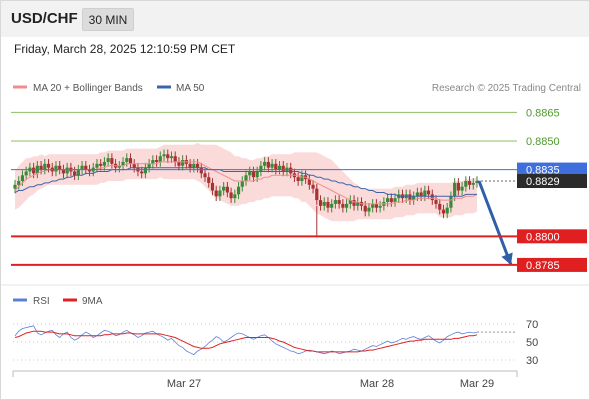  Describe the element at coordinates (506, 88) in the screenshot. I see `credit-text: Research © 2025 Trading Central` at that location.